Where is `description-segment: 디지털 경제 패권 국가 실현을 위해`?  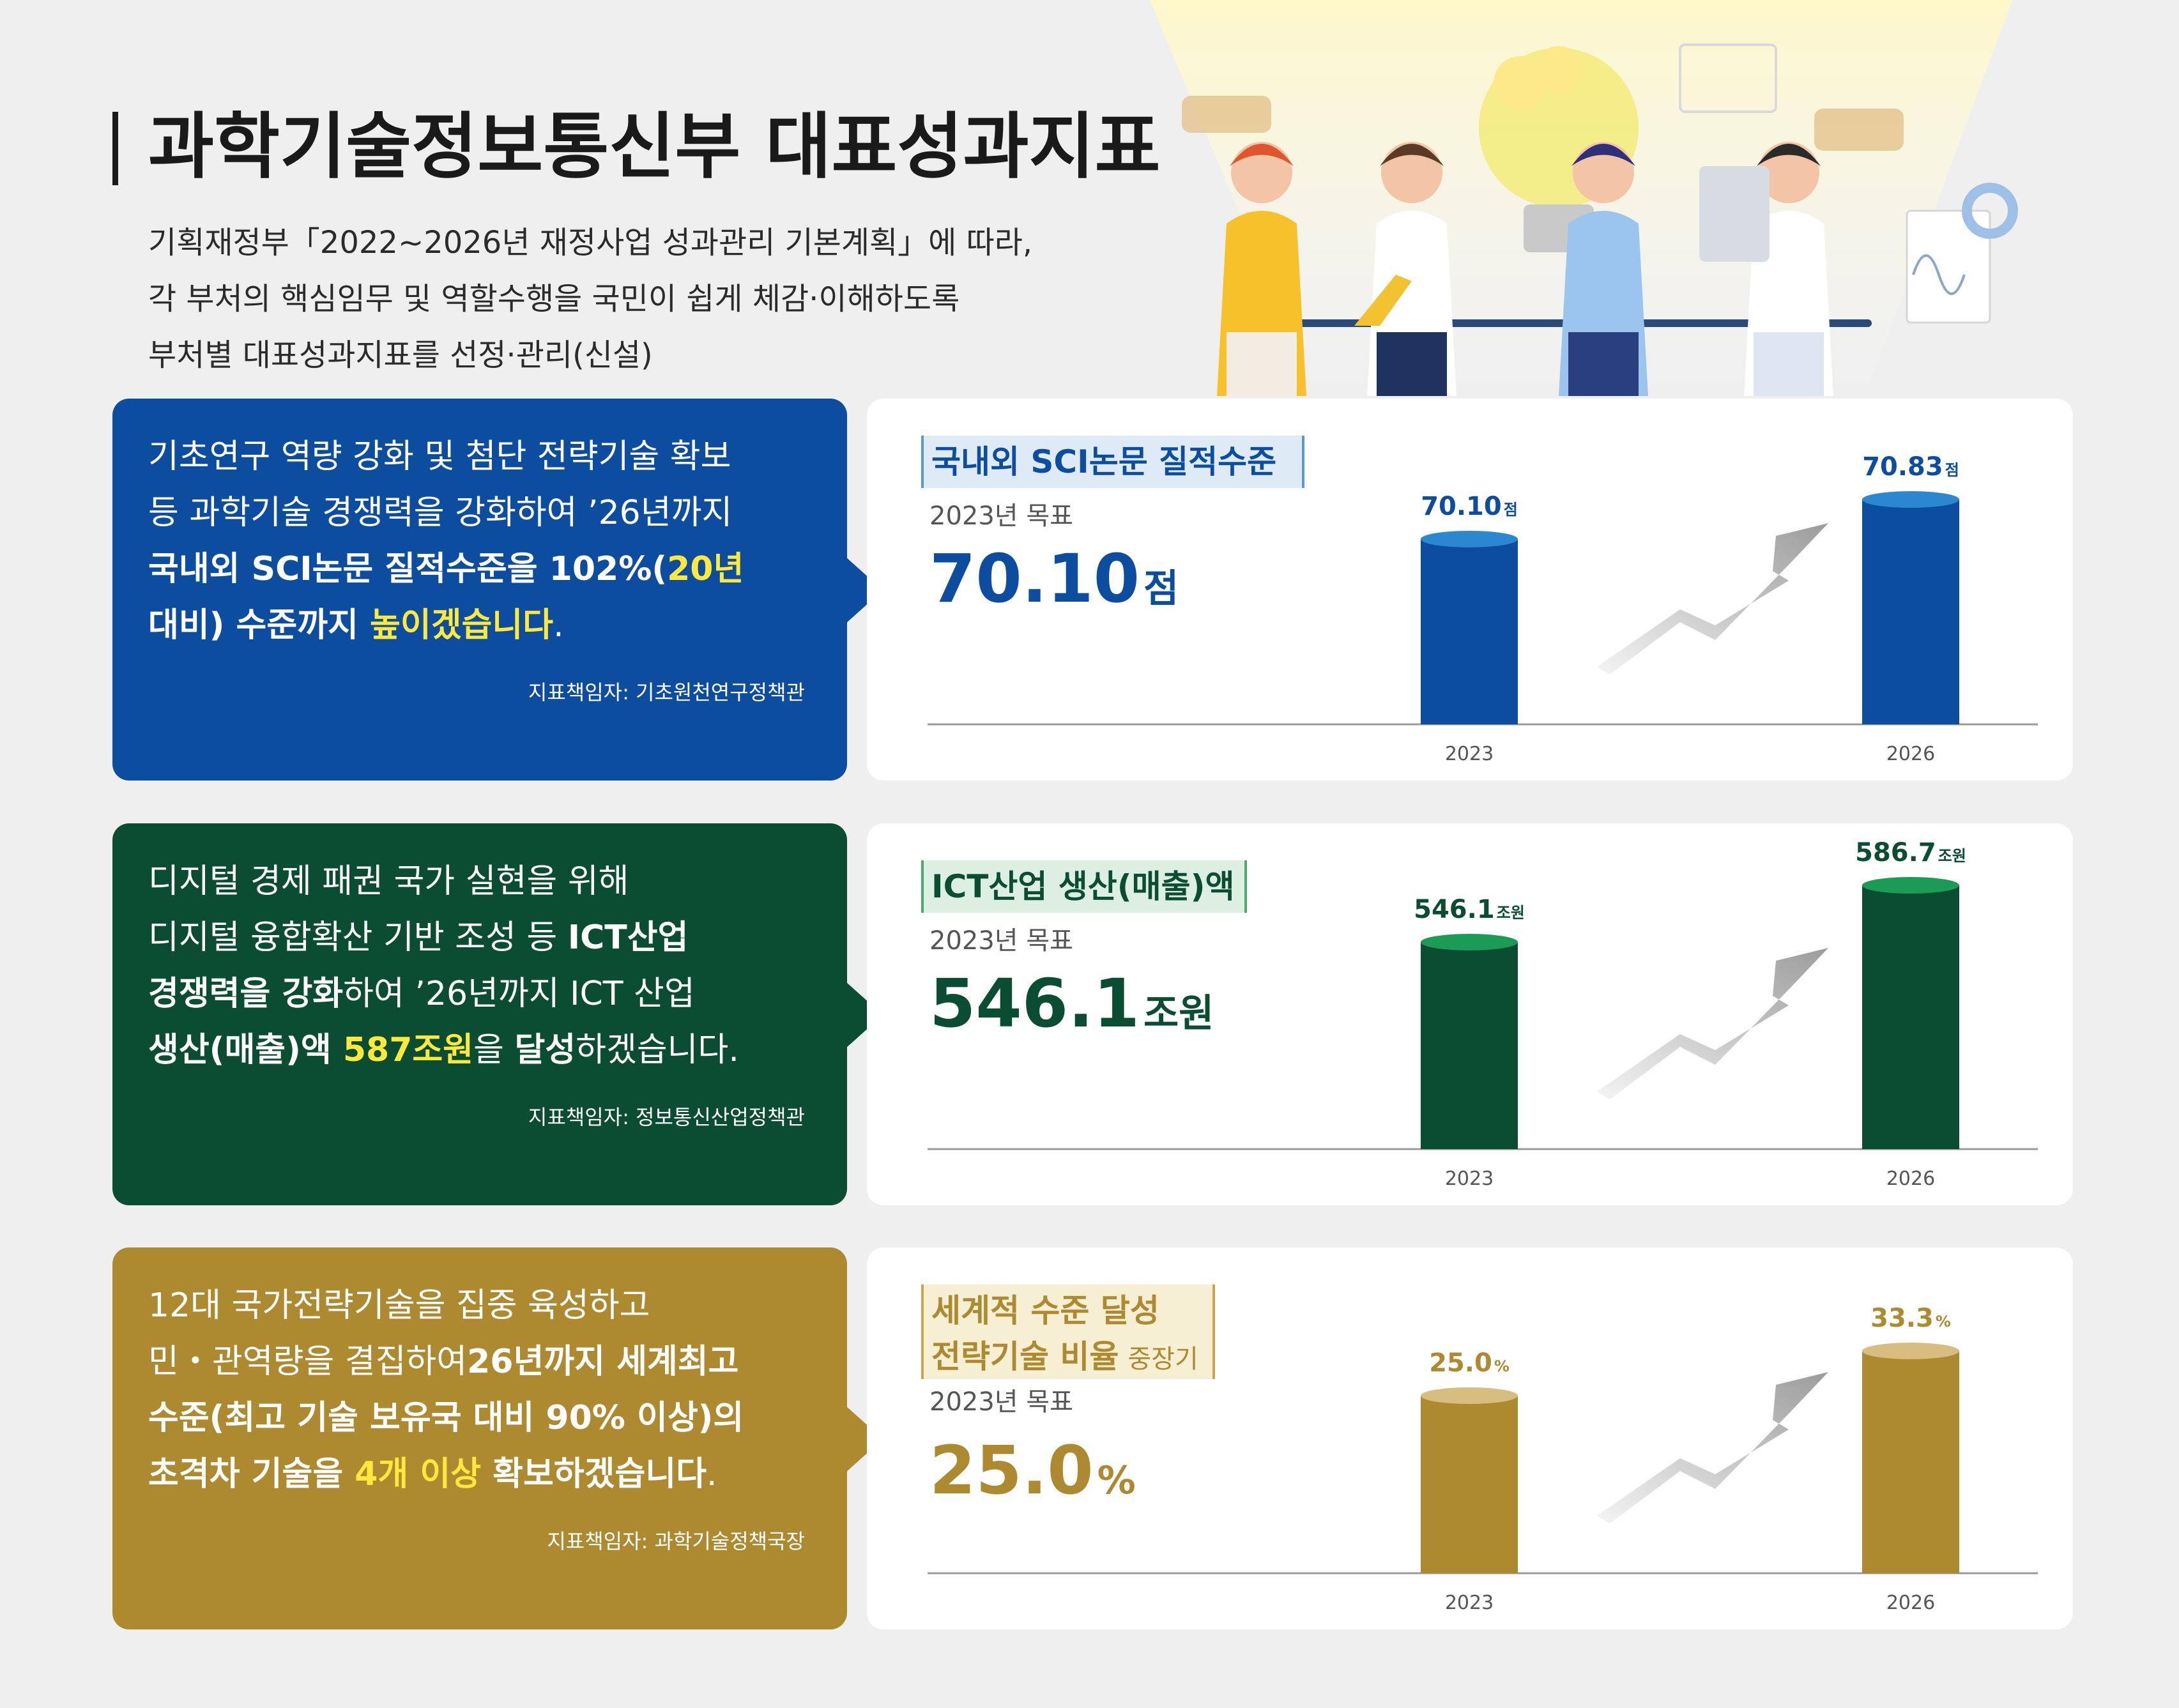 description-segment: 디지털 경제 패권 국가 실현을 위해 is located at coordinates (389, 881).